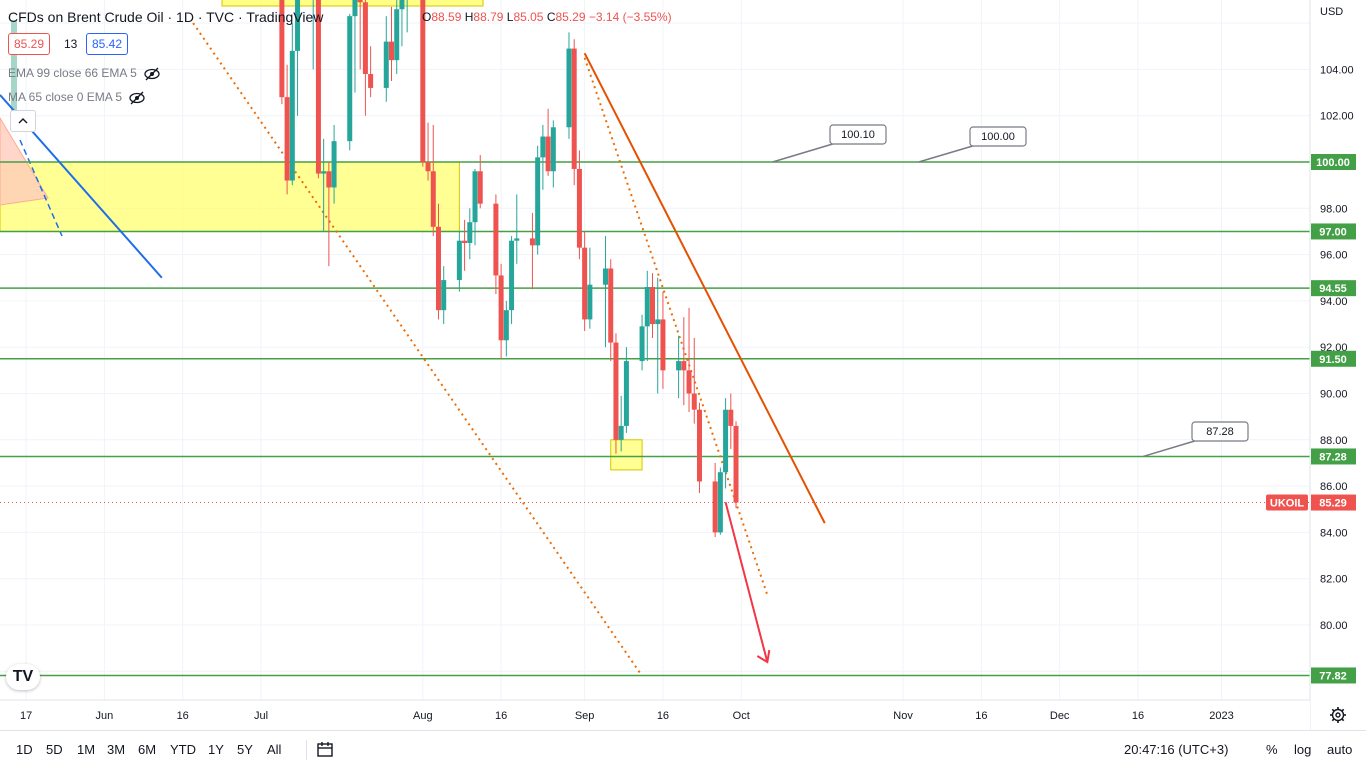  Describe the element at coordinates (488, 17) in the screenshot. I see `ohlc-high: 88.79` at that location.